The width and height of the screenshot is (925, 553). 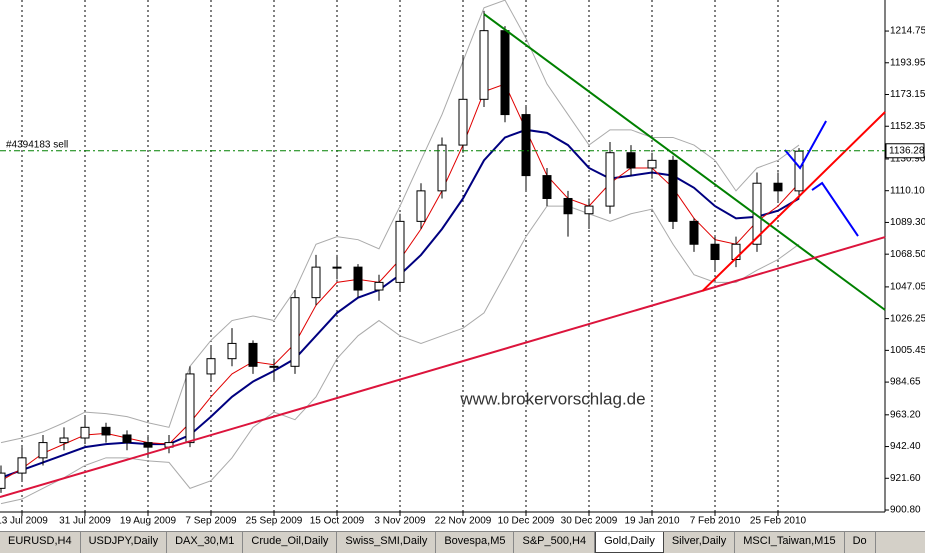 I want to click on order-label: #4394183 sell, so click(x=37, y=144).